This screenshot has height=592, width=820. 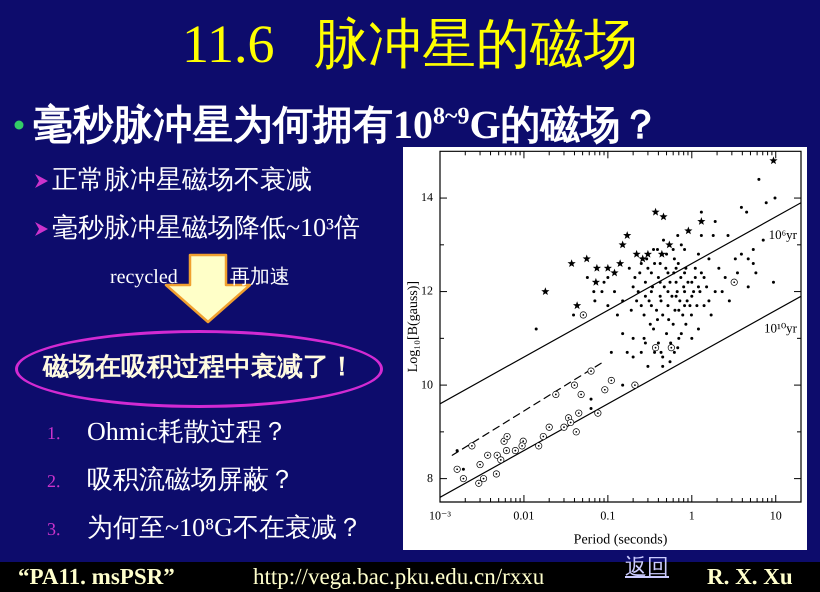 I want to click on y-axis-title: Log₁₀[B(gauss)], so click(x=414, y=326).